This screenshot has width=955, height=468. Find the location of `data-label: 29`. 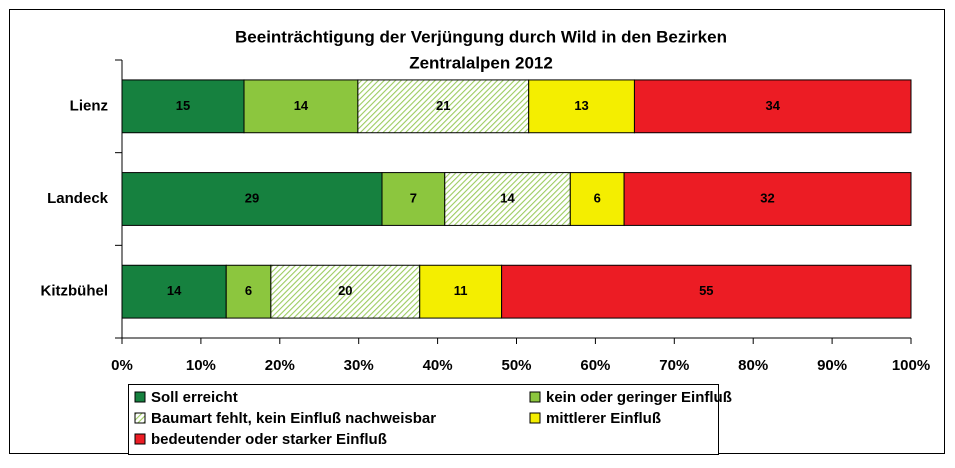

data-label: 29 is located at coordinates (252, 197).